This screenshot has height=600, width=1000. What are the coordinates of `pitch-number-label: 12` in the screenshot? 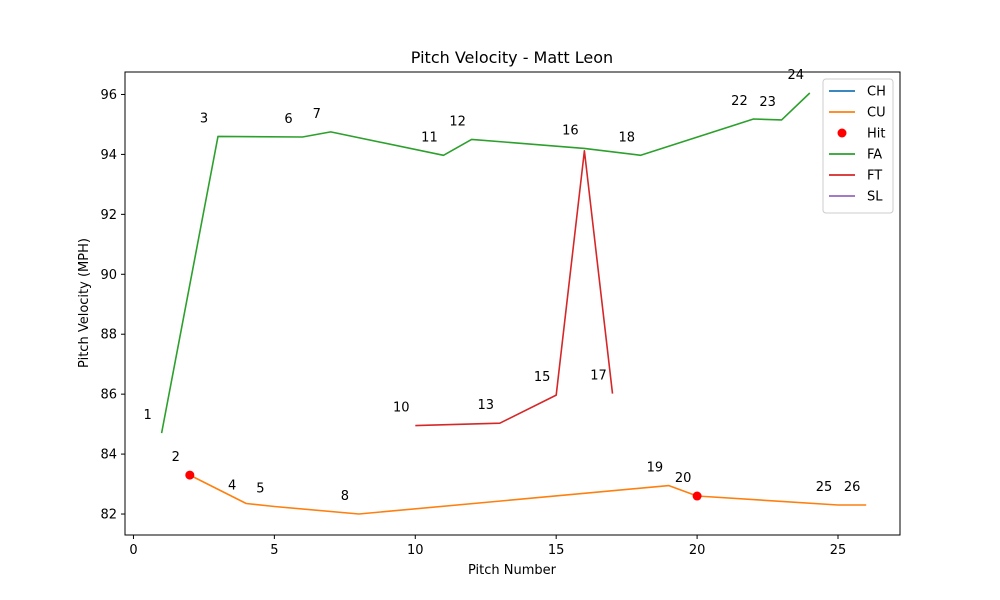 It's located at (457, 121).